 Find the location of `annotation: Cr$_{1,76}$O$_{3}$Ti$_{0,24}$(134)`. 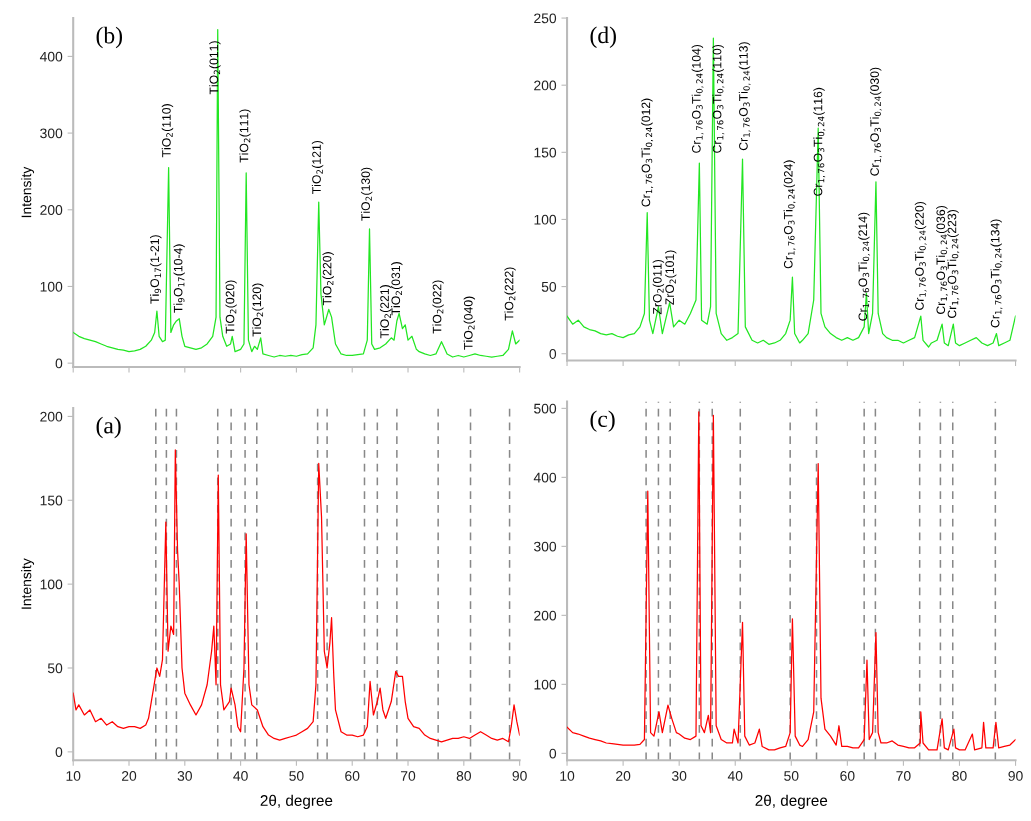

annotation: Cr$_{1,76}$O$_{3}$Ti$_{0,24}$(134) is located at coordinates (996, 273).